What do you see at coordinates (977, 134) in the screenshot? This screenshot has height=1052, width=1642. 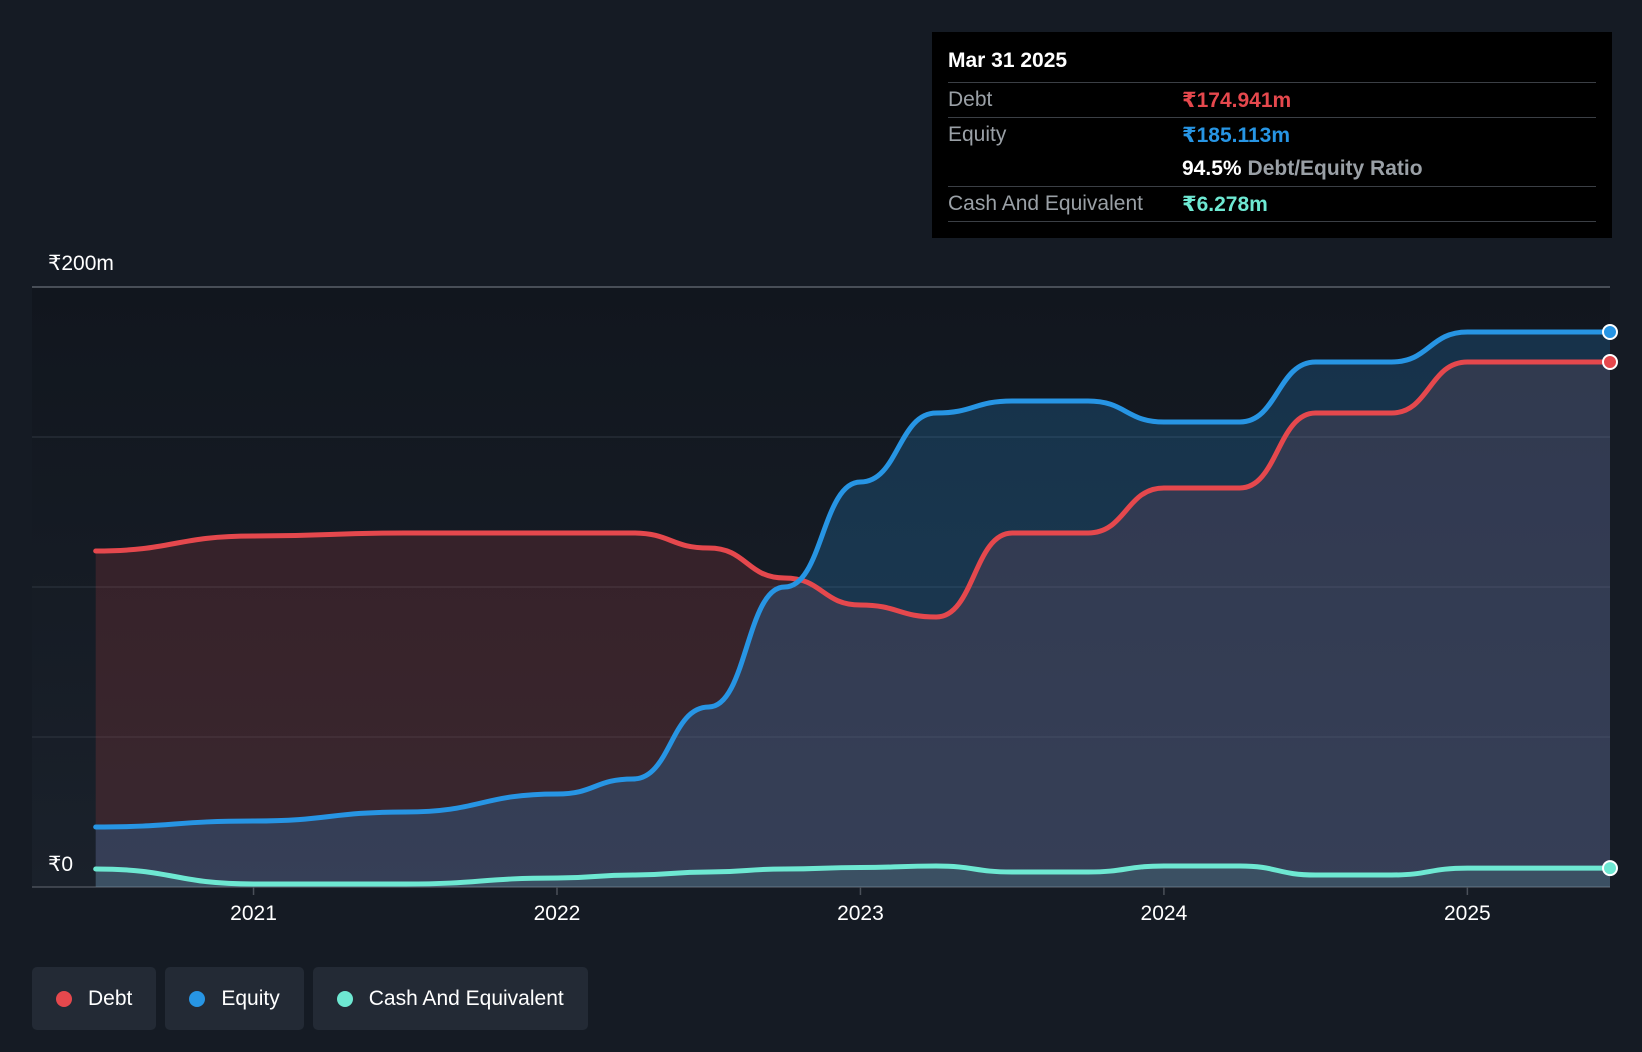 I see `tooltip-equity-label: Equity` at bounding box center [977, 134].